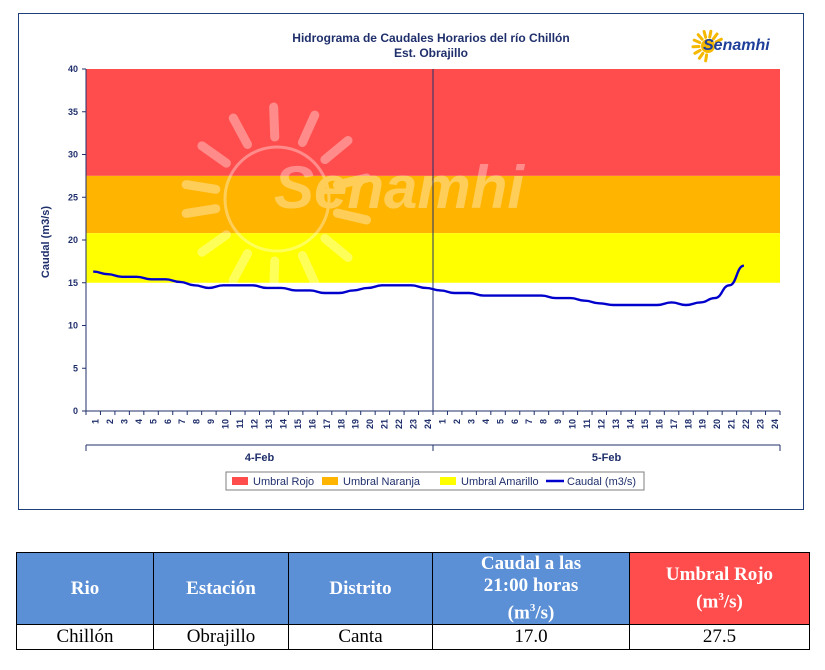 The width and height of the screenshot is (825, 670). I want to click on y-tick-label: 40, so click(73, 69).